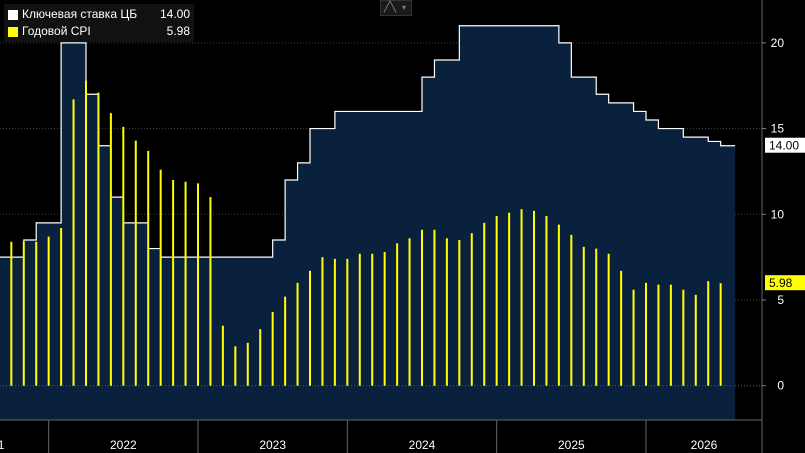 The height and width of the screenshot is (453, 805). What do you see at coordinates (80, 14) in the screenshot?
I see `legend-rate-label: Ключевая ставка ЦБ` at bounding box center [80, 14].